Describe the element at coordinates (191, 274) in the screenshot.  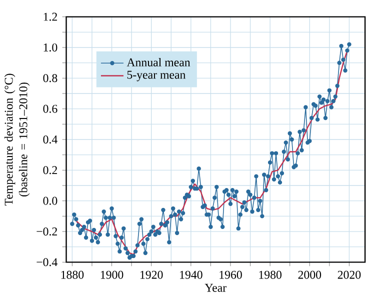
I see `x-tick-label: 1940` at that location.